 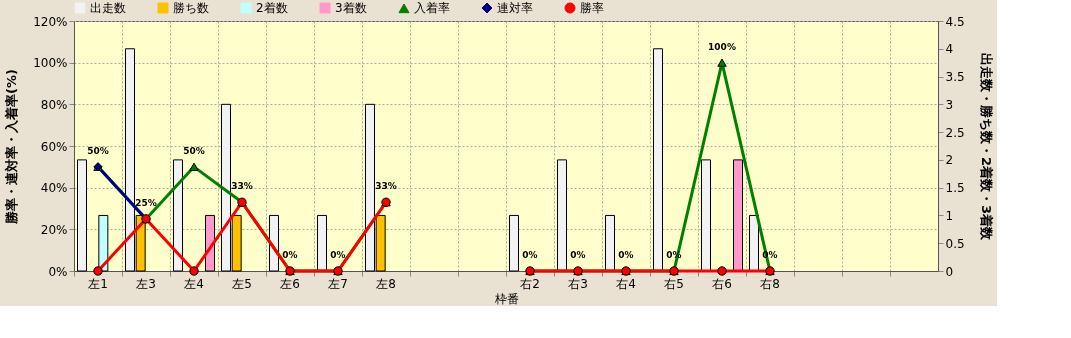 What do you see at coordinates (191, 8) in the screenshot?
I see `legend-label: 勝ち数` at bounding box center [191, 8].